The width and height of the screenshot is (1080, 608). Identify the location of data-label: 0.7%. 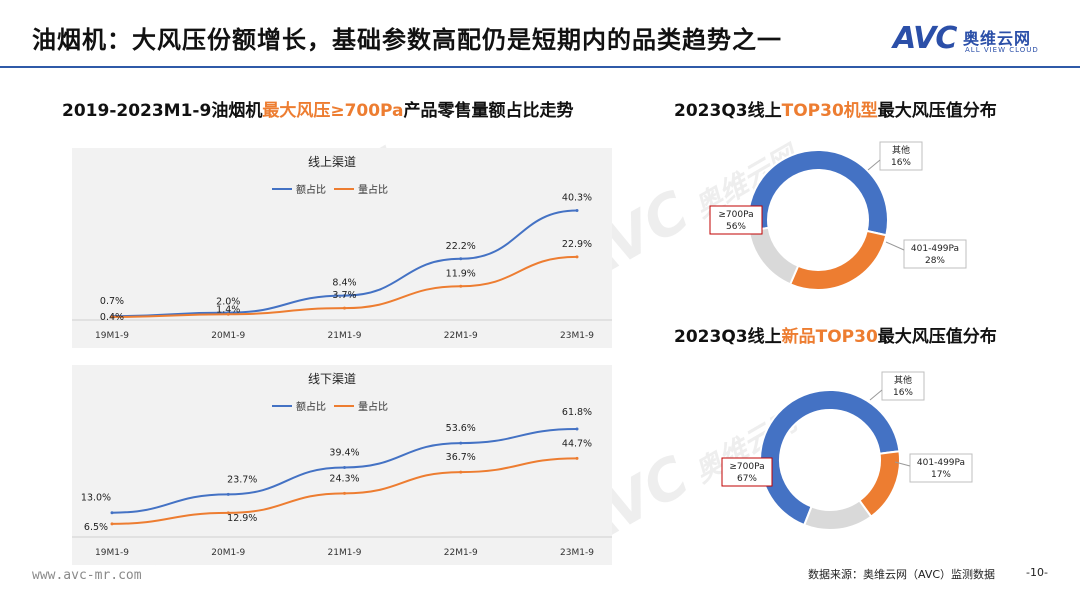
(112, 301).